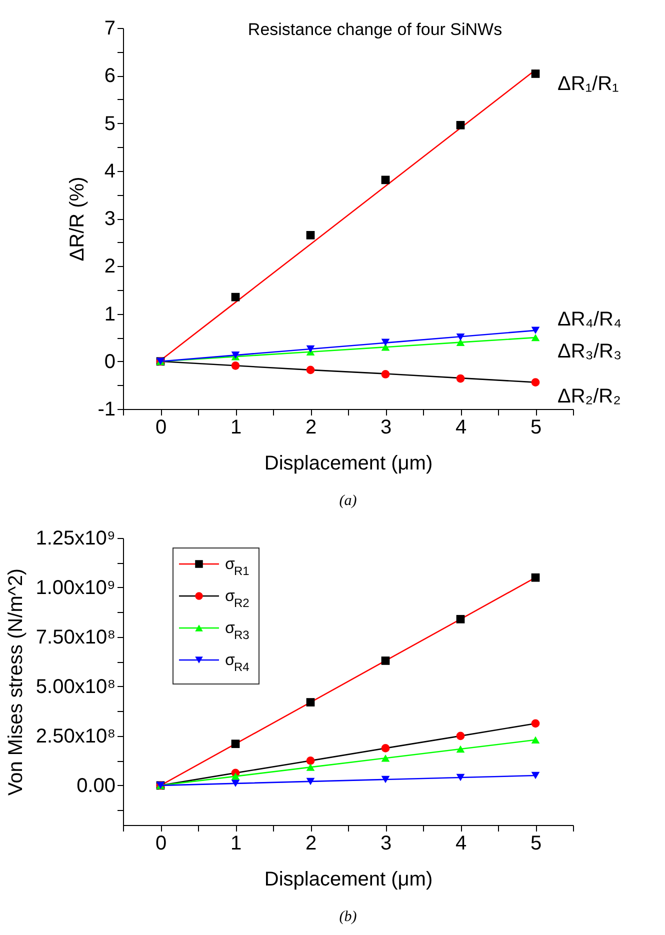  What do you see at coordinates (76, 736) in the screenshot?
I see `y-tick-label: 2.50x10⁸` at bounding box center [76, 736].